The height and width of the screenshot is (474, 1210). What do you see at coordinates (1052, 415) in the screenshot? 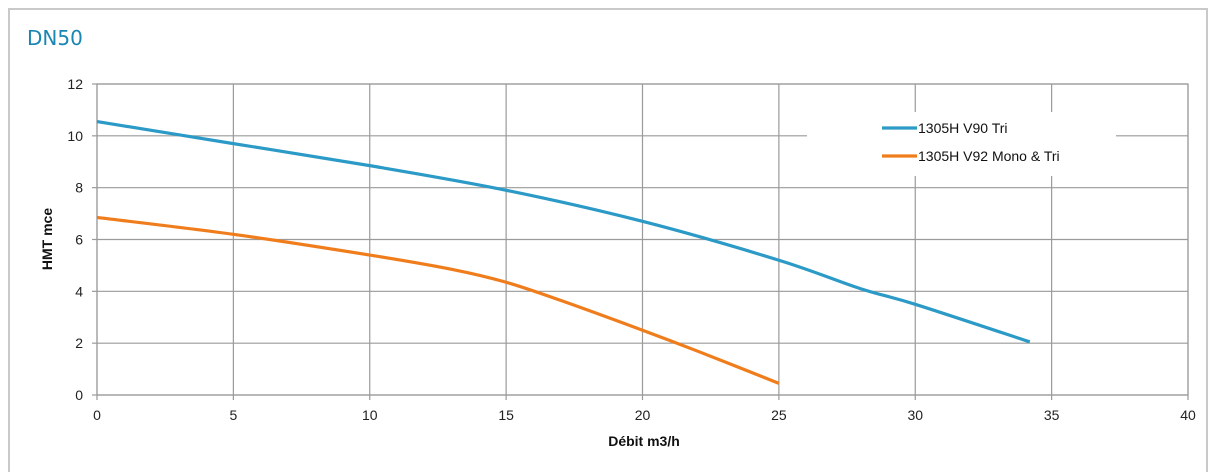
I see `x-tick-label: 35` at bounding box center [1052, 415].